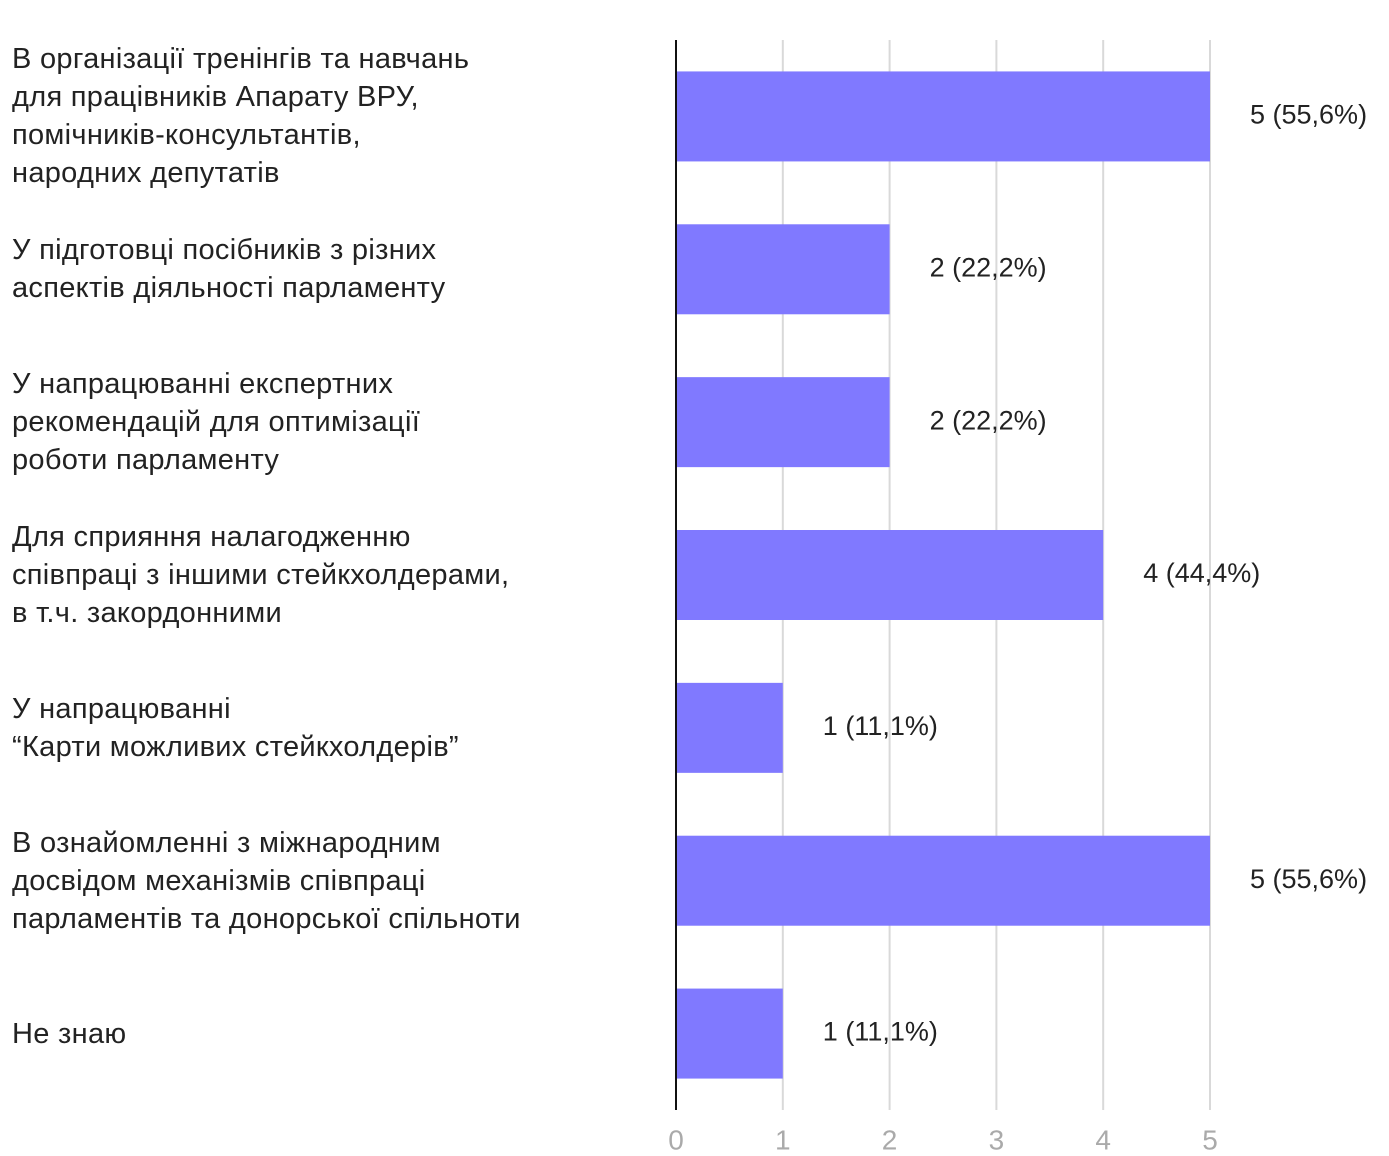 The height and width of the screenshot is (1156, 1389). What do you see at coordinates (783, 1139) in the screenshot?
I see `x-tick-label: 1` at bounding box center [783, 1139].